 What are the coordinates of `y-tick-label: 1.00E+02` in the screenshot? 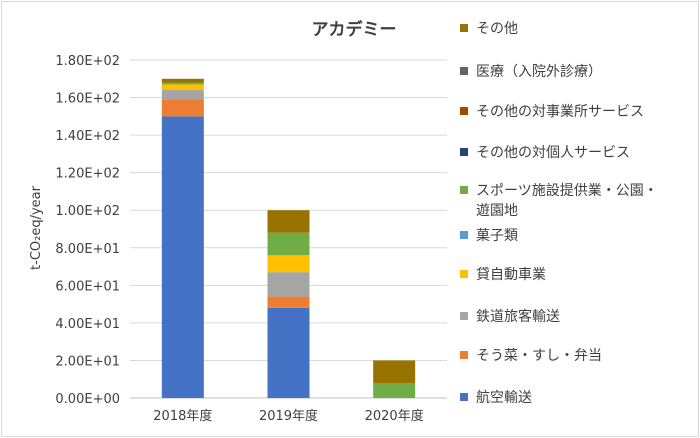 It's located at (87, 211).